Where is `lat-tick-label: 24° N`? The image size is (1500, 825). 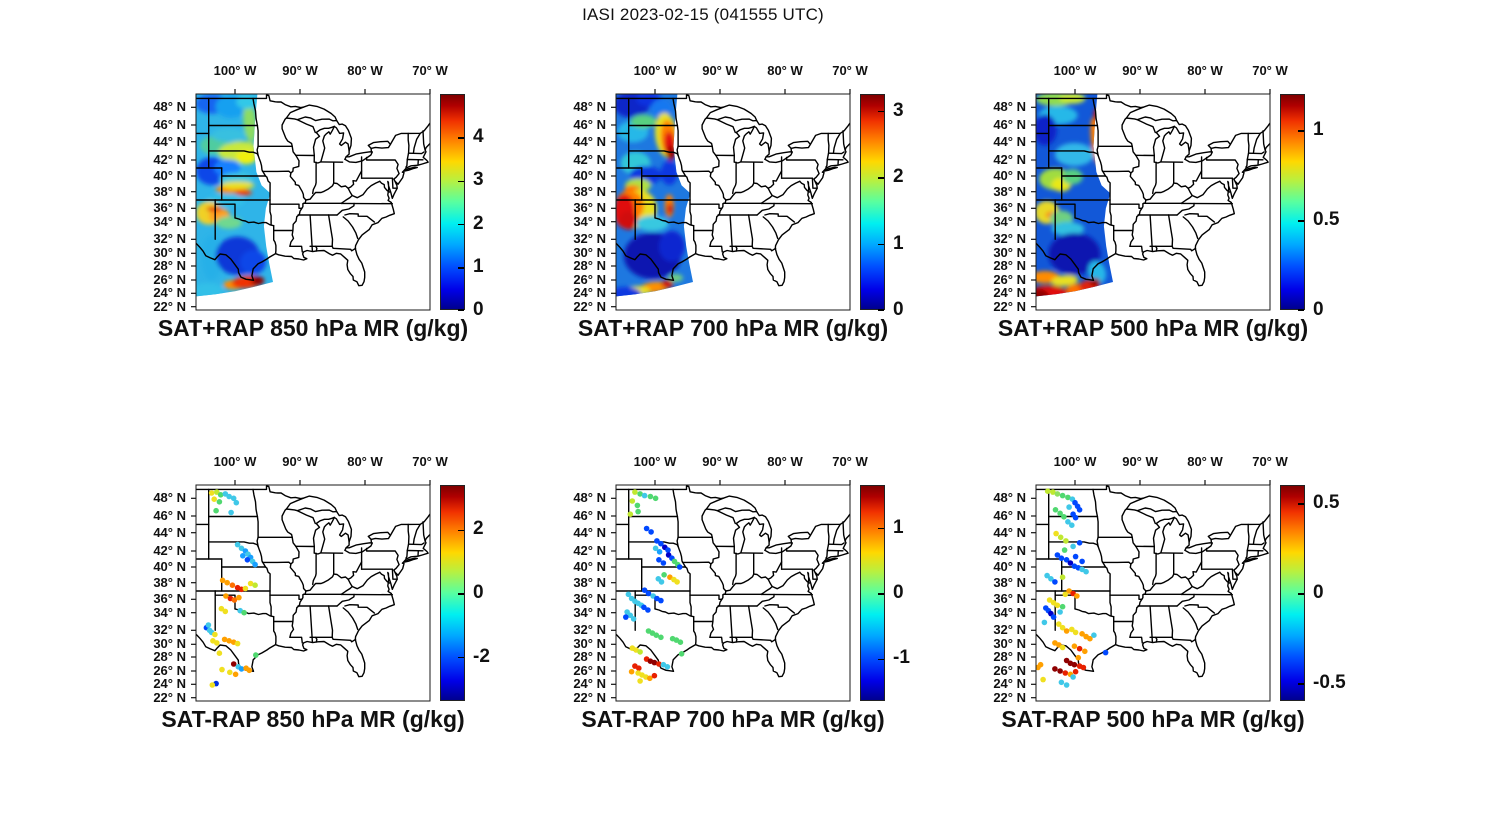 lat-tick-label: 24° N is located at coordinates (589, 684).